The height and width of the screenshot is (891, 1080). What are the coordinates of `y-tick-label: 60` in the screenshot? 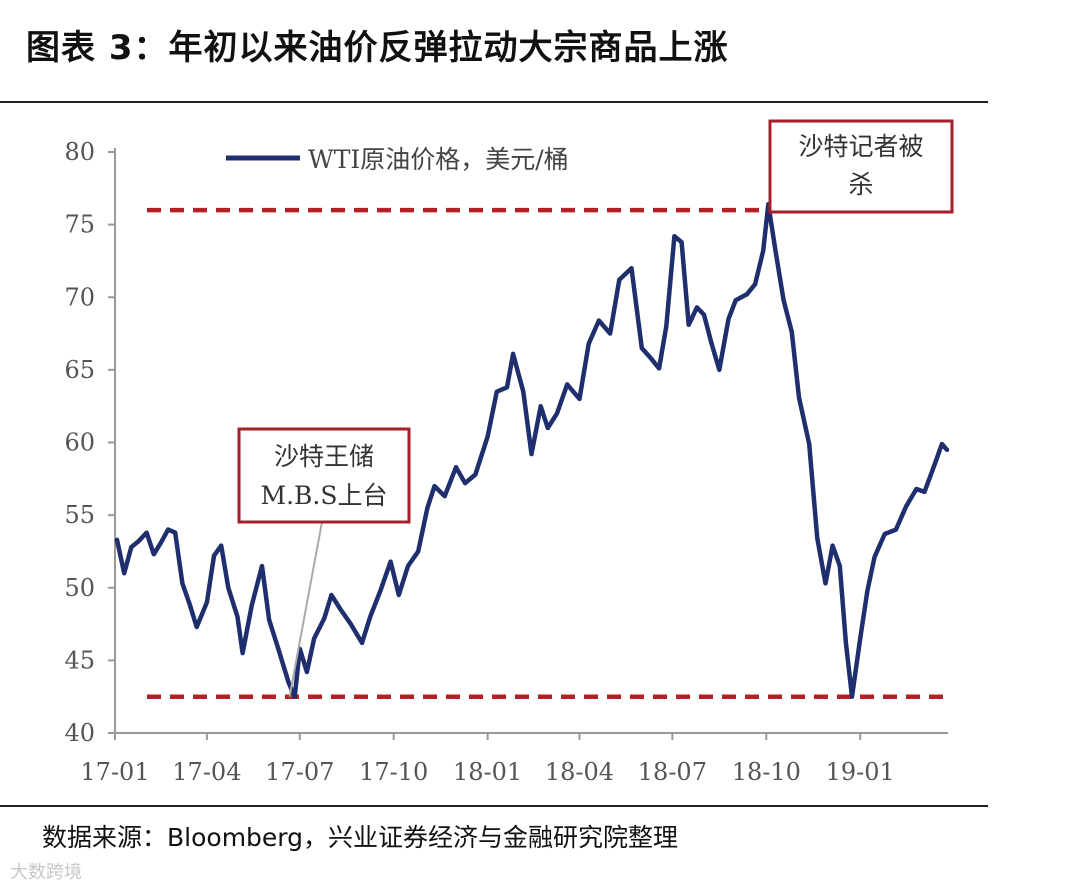 It's located at (79, 443).